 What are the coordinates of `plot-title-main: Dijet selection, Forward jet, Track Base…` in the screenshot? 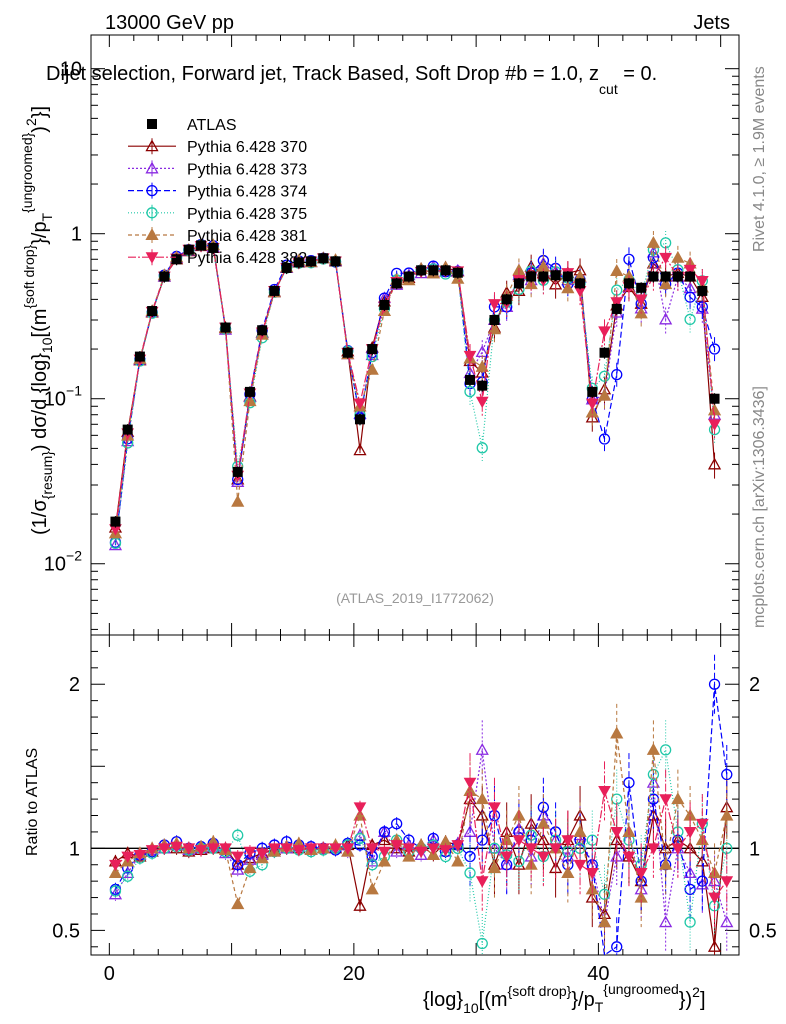 It's located at (286, 74).